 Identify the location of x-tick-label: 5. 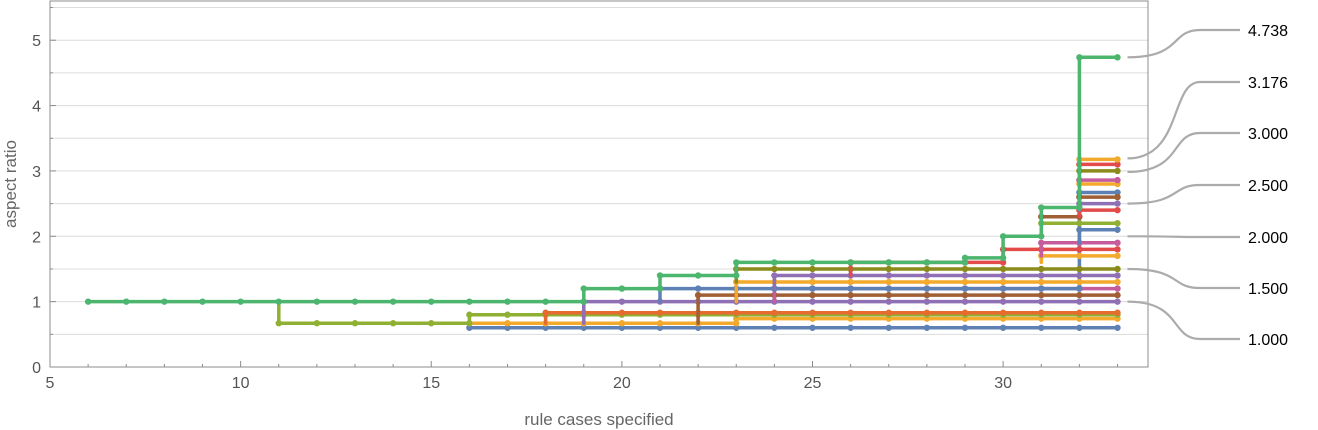
(50, 383).